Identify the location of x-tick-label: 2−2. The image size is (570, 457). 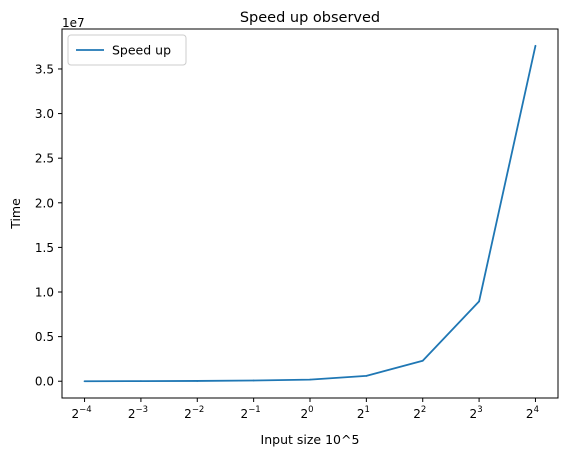
(194, 413).